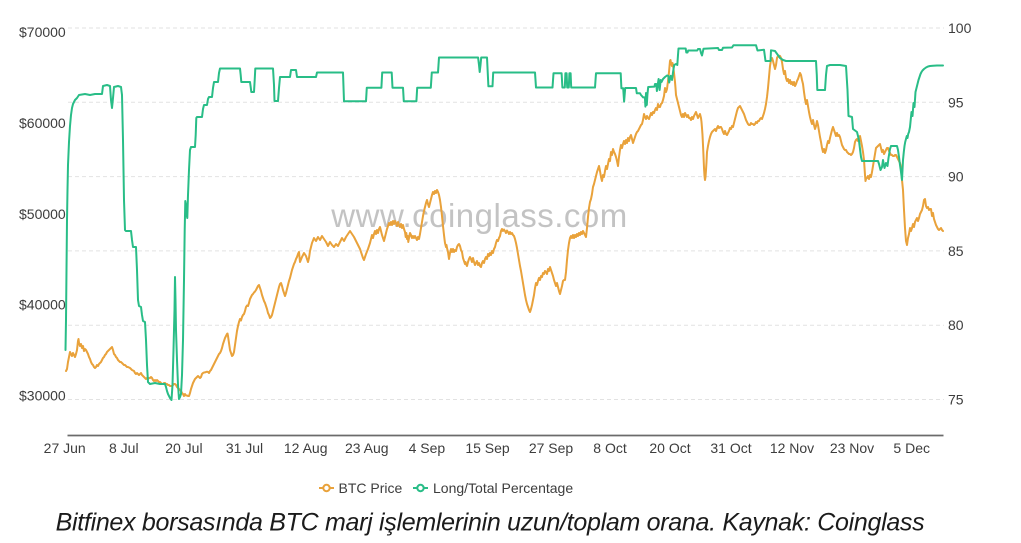 Image resolution: width=1021 pixels, height=543 pixels. I want to click on svg-text: www.coinglass.com, so click(478, 215).